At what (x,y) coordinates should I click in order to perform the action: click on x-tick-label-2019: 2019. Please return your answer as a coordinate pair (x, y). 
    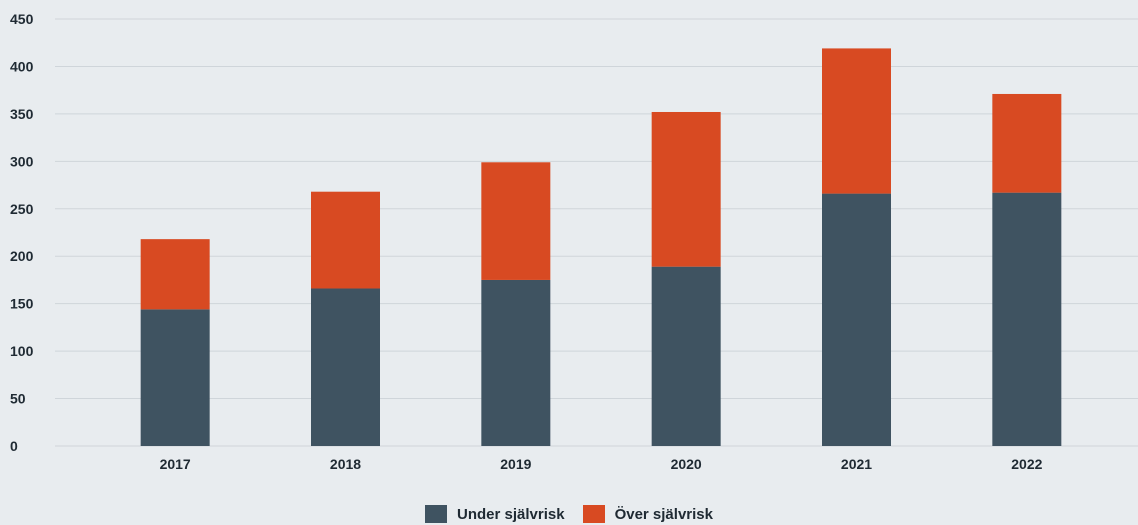
    Looking at the image, I should click on (515, 464).